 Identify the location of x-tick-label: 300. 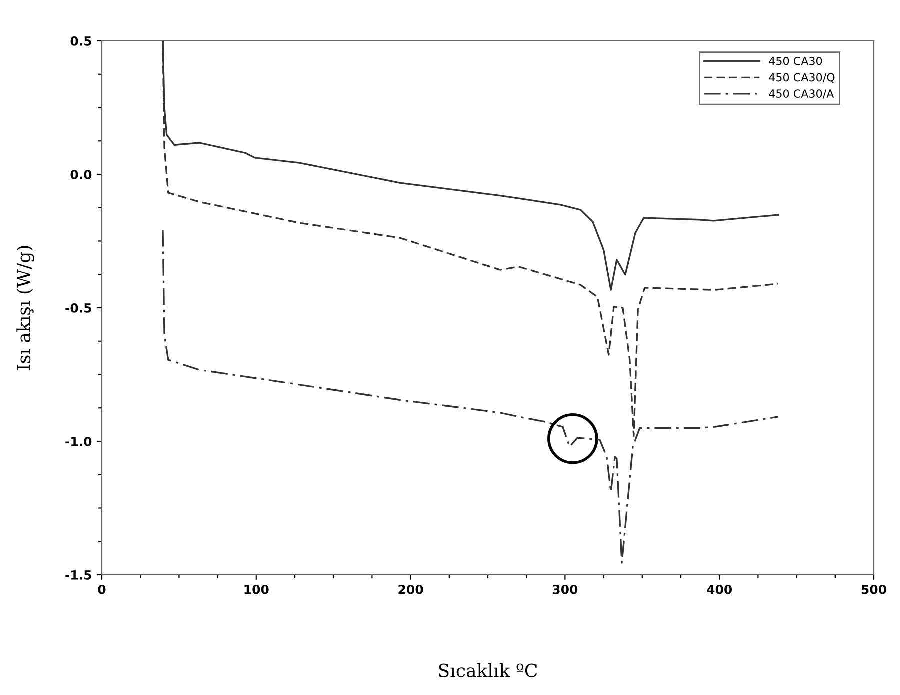
(565, 589).